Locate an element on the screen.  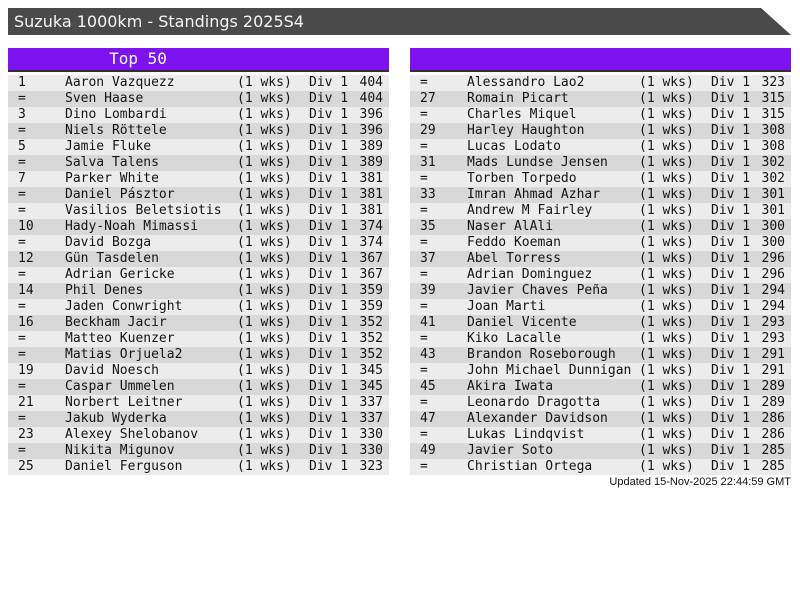
rank-cell: 21 is located at coordinates (26, 402).